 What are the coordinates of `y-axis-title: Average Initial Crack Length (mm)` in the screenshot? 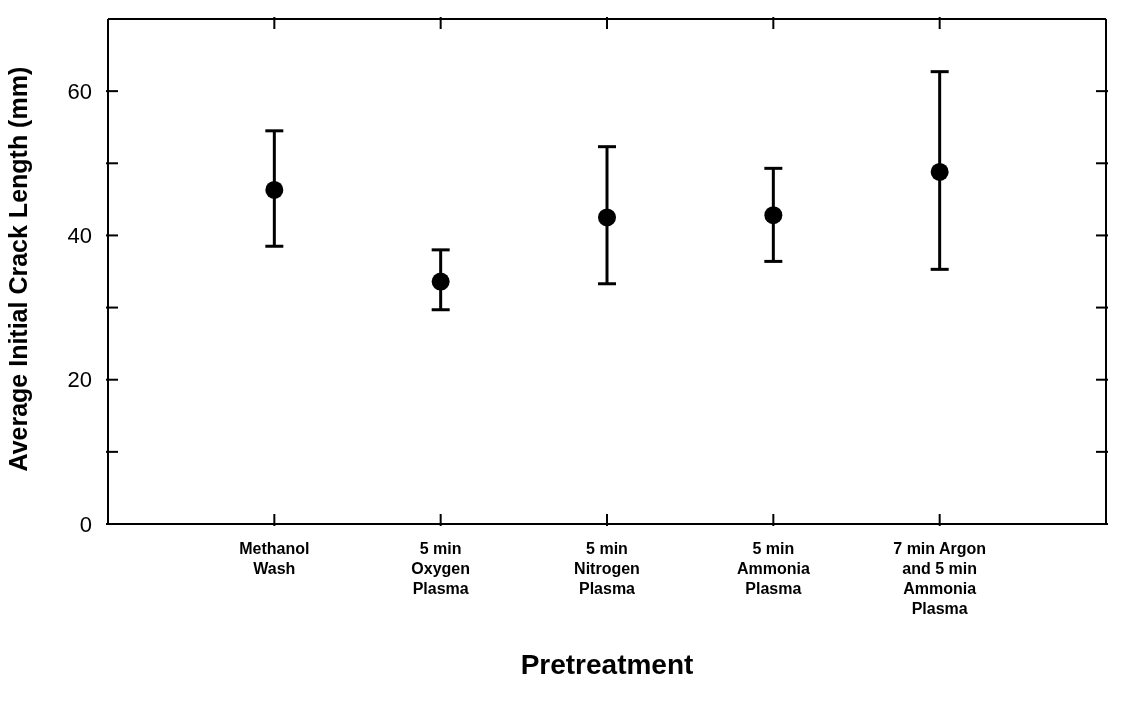 It's located at (17, 269).